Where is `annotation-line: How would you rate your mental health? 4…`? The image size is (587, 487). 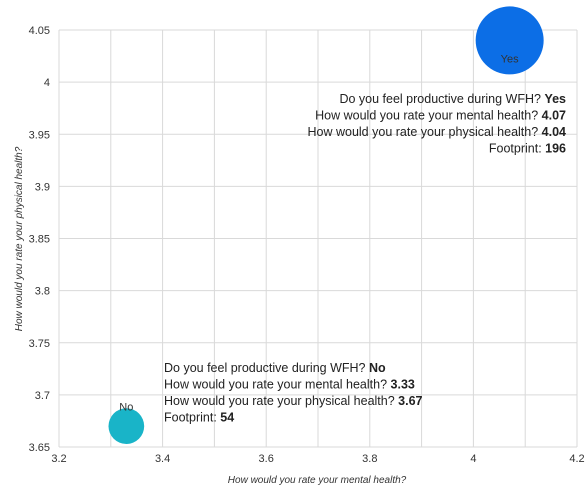 annotation-line: How would you rate your mental health? 4… is located at coordinates (440, 116).